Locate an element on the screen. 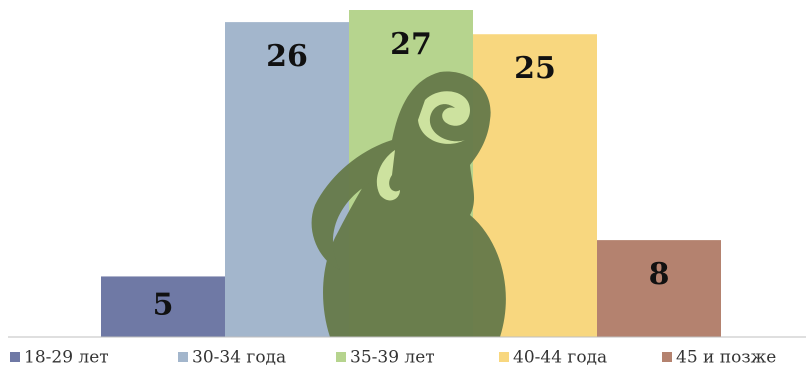 The image size is (806, 375). data-label: 5 is located at coordinates (163, 305).